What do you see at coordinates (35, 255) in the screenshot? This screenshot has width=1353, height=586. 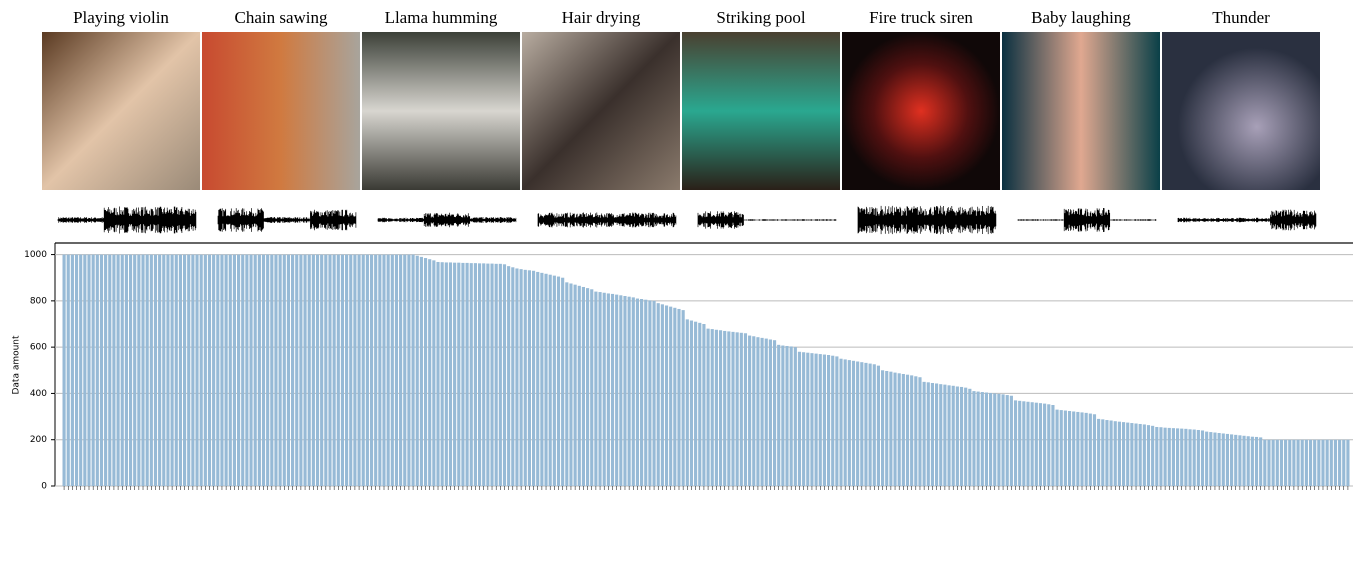 I see `y-tick-label: 1000` at bounding box center [35, 255].